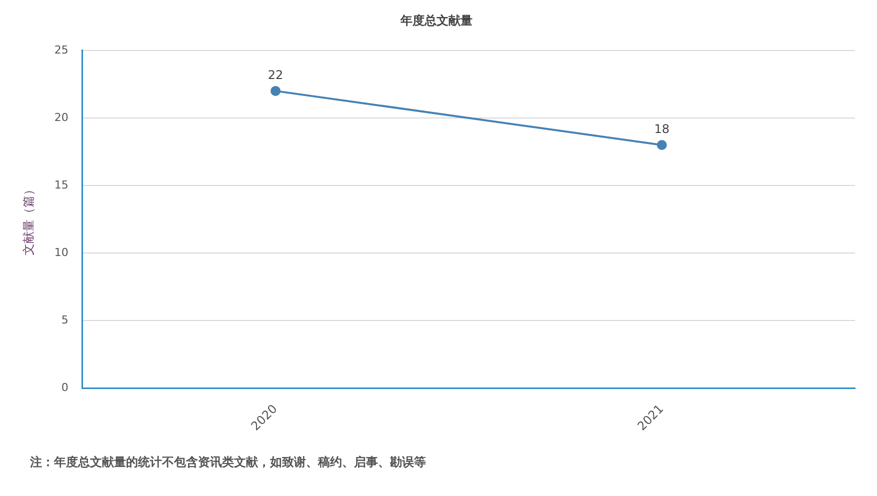 Image resolution: width=877 pixels, height=496 pixels. What do you see at coordinates (61, 185) in the screenshot?
I see `y-tick-label: 15` at bounding box center [61, 185].